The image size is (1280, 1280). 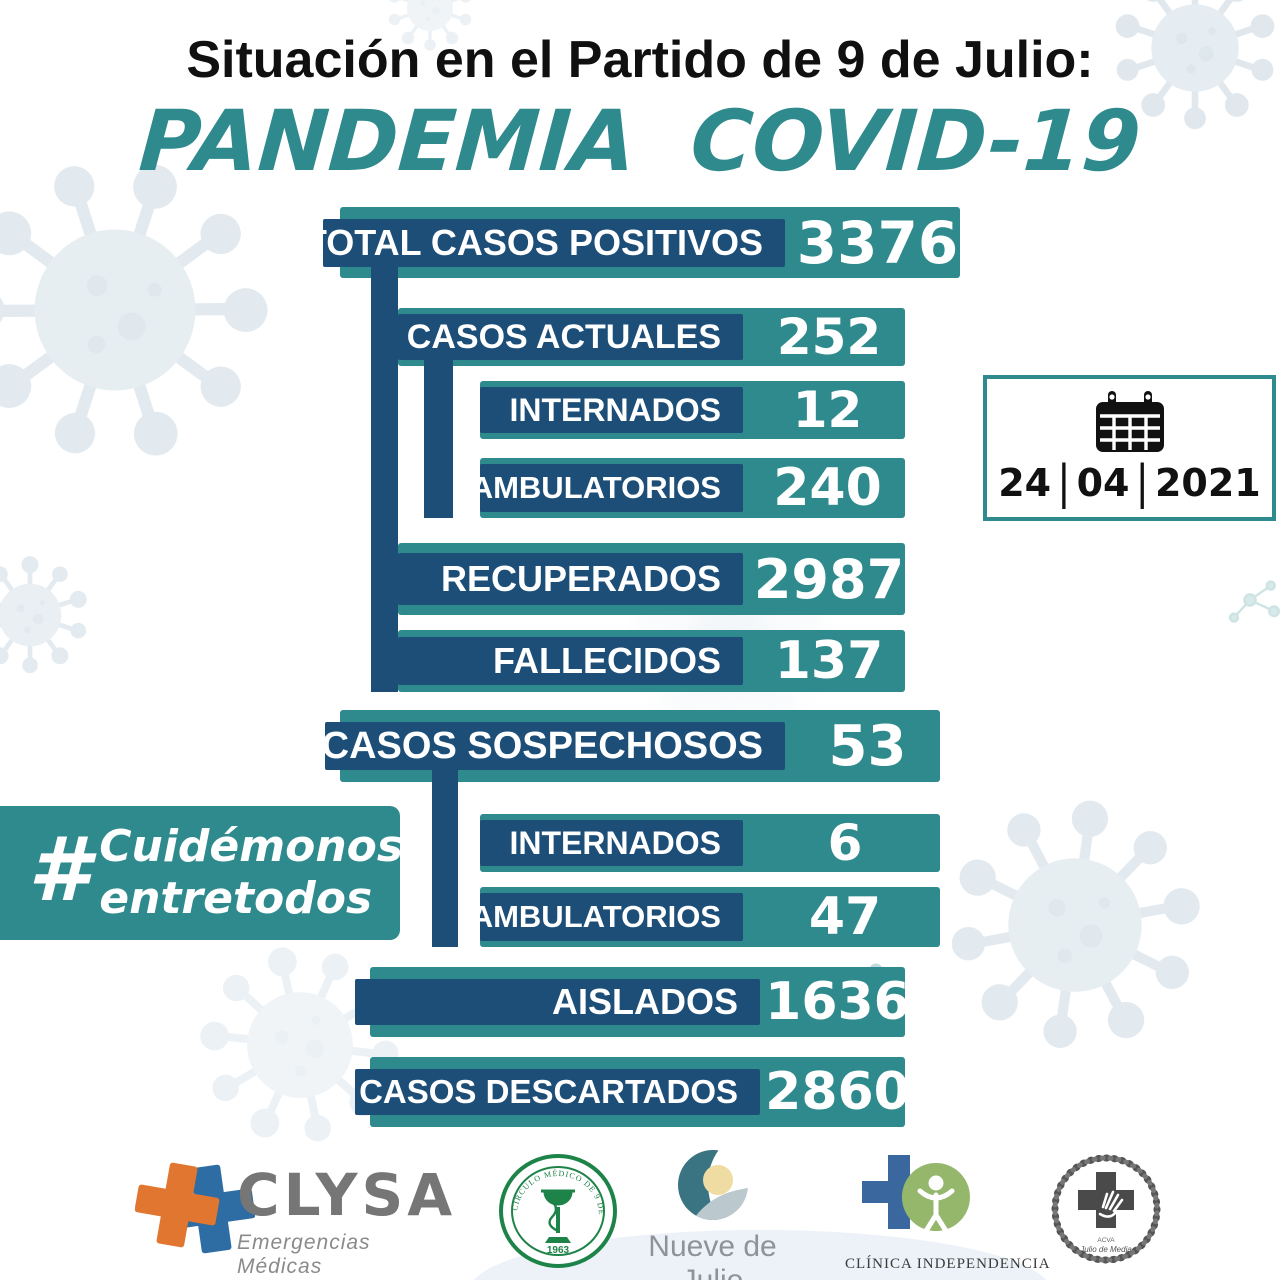 What do you see at coordinates (558, 1250) in the screenshot?
I see `circulo-medico-year: 1963` at bounding box center [558, 1250].